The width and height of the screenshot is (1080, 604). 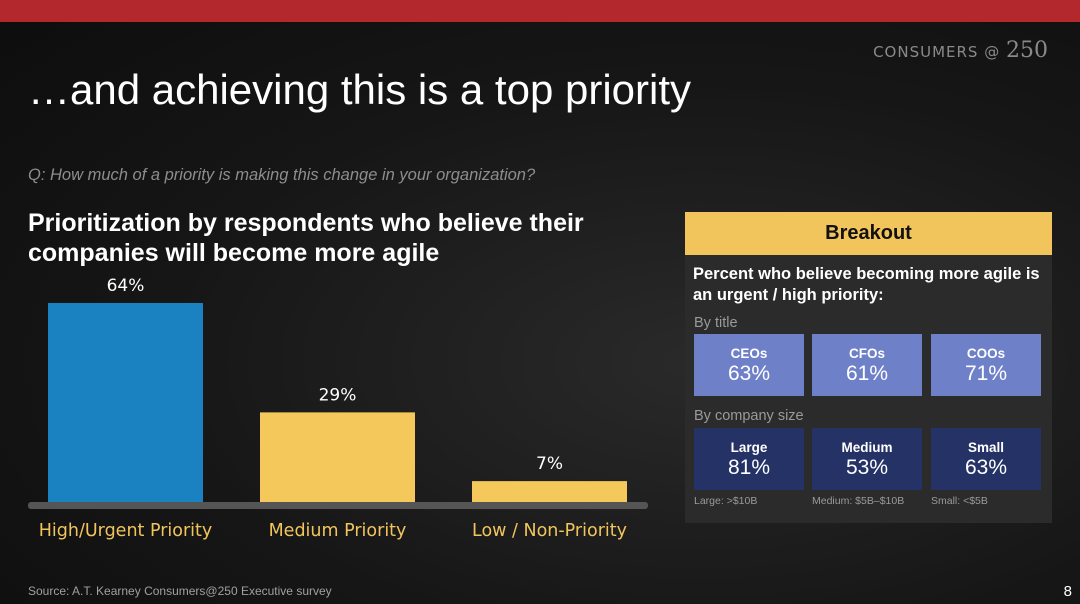 What do you see at coordinates (992, 52) in the screenshot?
I see `brand-at: @` at bounding box center [992, 52].